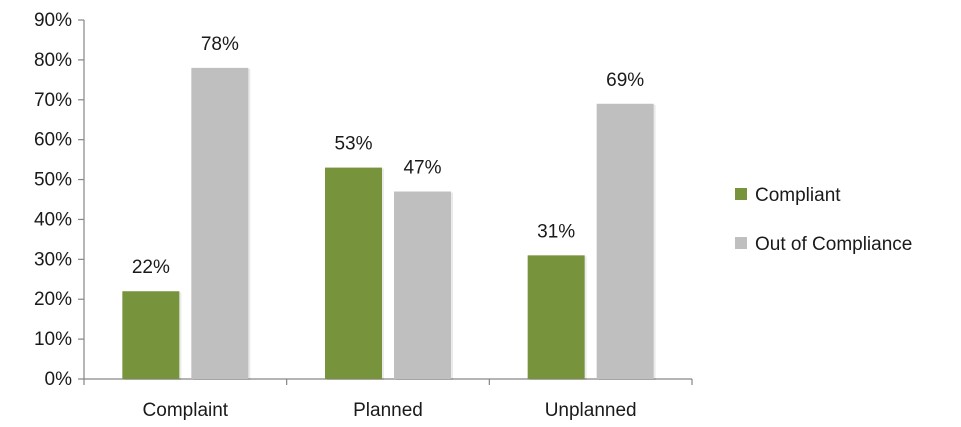 The image size is (961, 427). What do you see at coordinates (625, 241) in the screenshot?
I see `bar-out-of-compliance-unplanned` at bounding box center [625, 241].